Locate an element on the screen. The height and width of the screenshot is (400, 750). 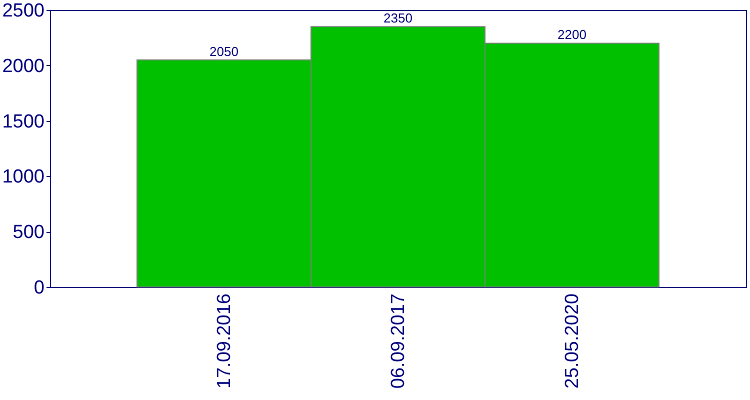
y-tick-label: 1500 is located at coordinates (23, 121).